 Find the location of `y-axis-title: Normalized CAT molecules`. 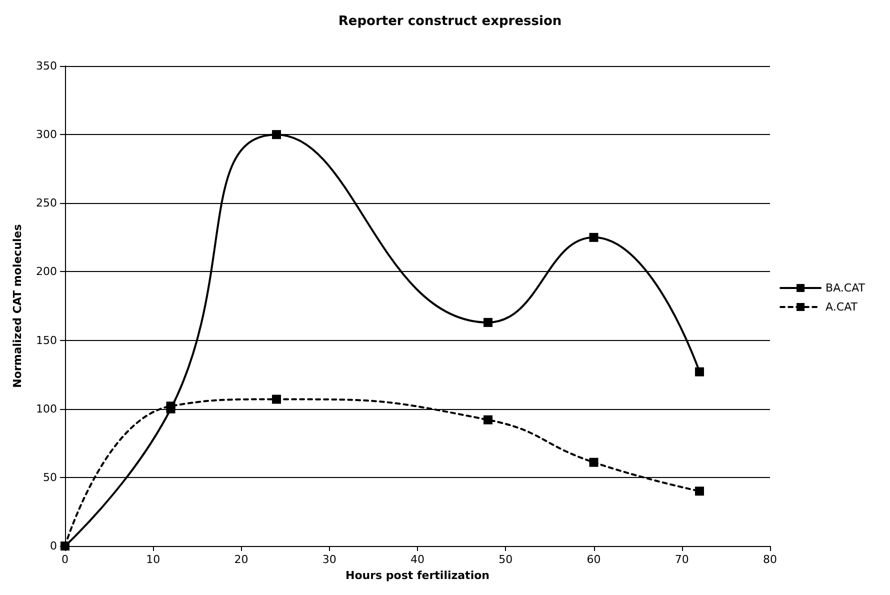

y-axis-title: Normalized CAT molecules is located at coordinates (17, 306).